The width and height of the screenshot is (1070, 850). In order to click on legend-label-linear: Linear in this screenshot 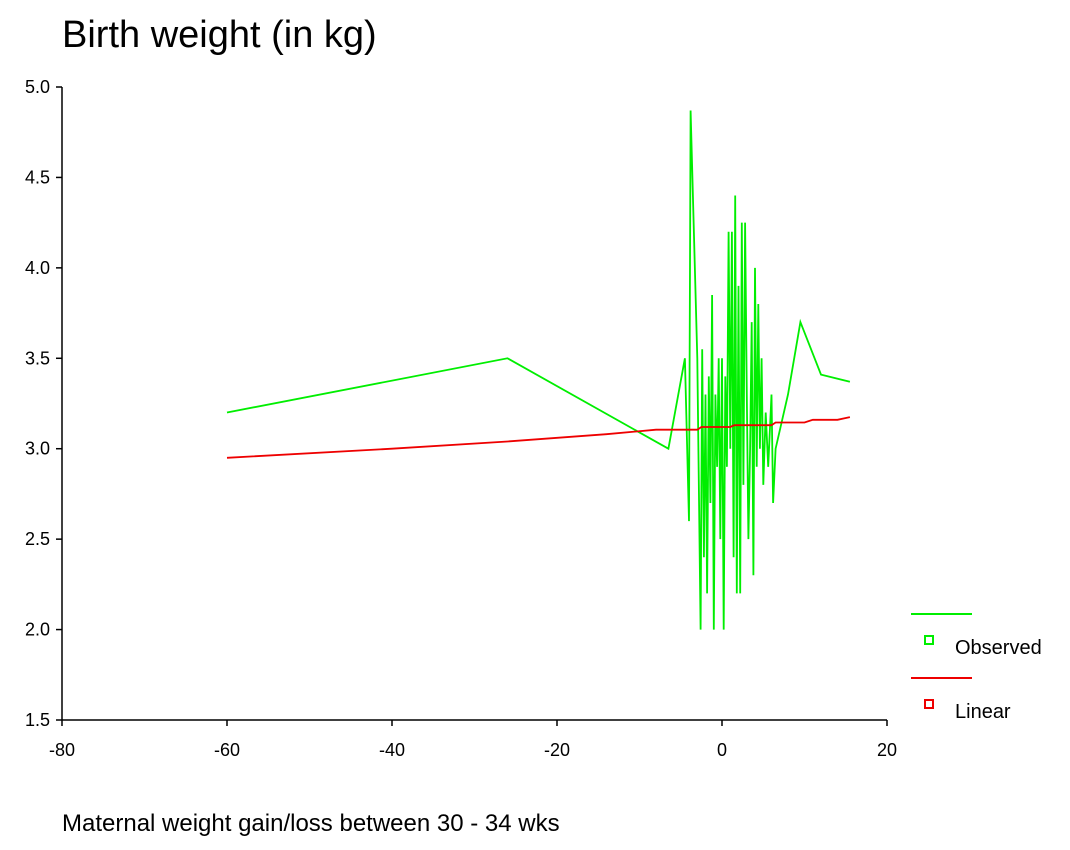, I will do `click(983, 712)`.